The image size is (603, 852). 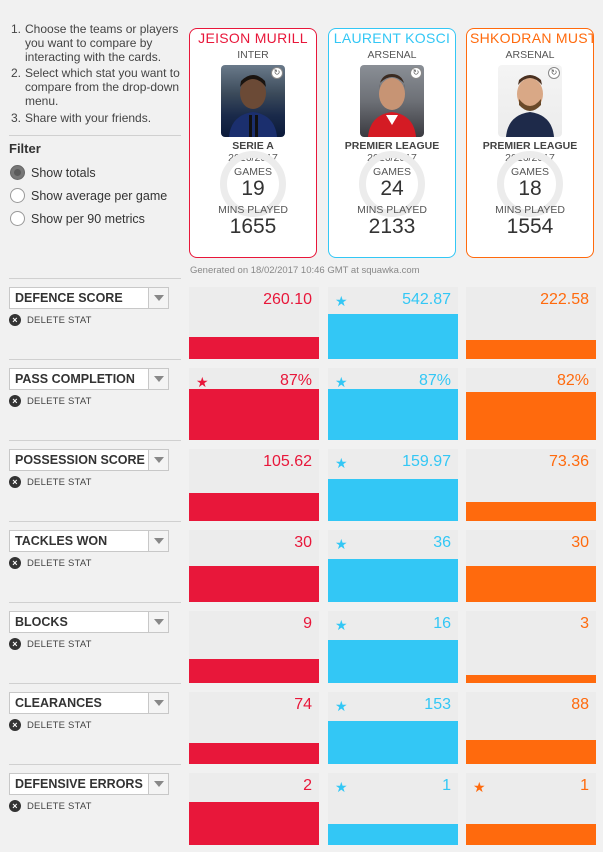 What do you see at coordinates (446, 785) in the screenshot?
I see `stat-value: 1` at bounding box center [446, 785].